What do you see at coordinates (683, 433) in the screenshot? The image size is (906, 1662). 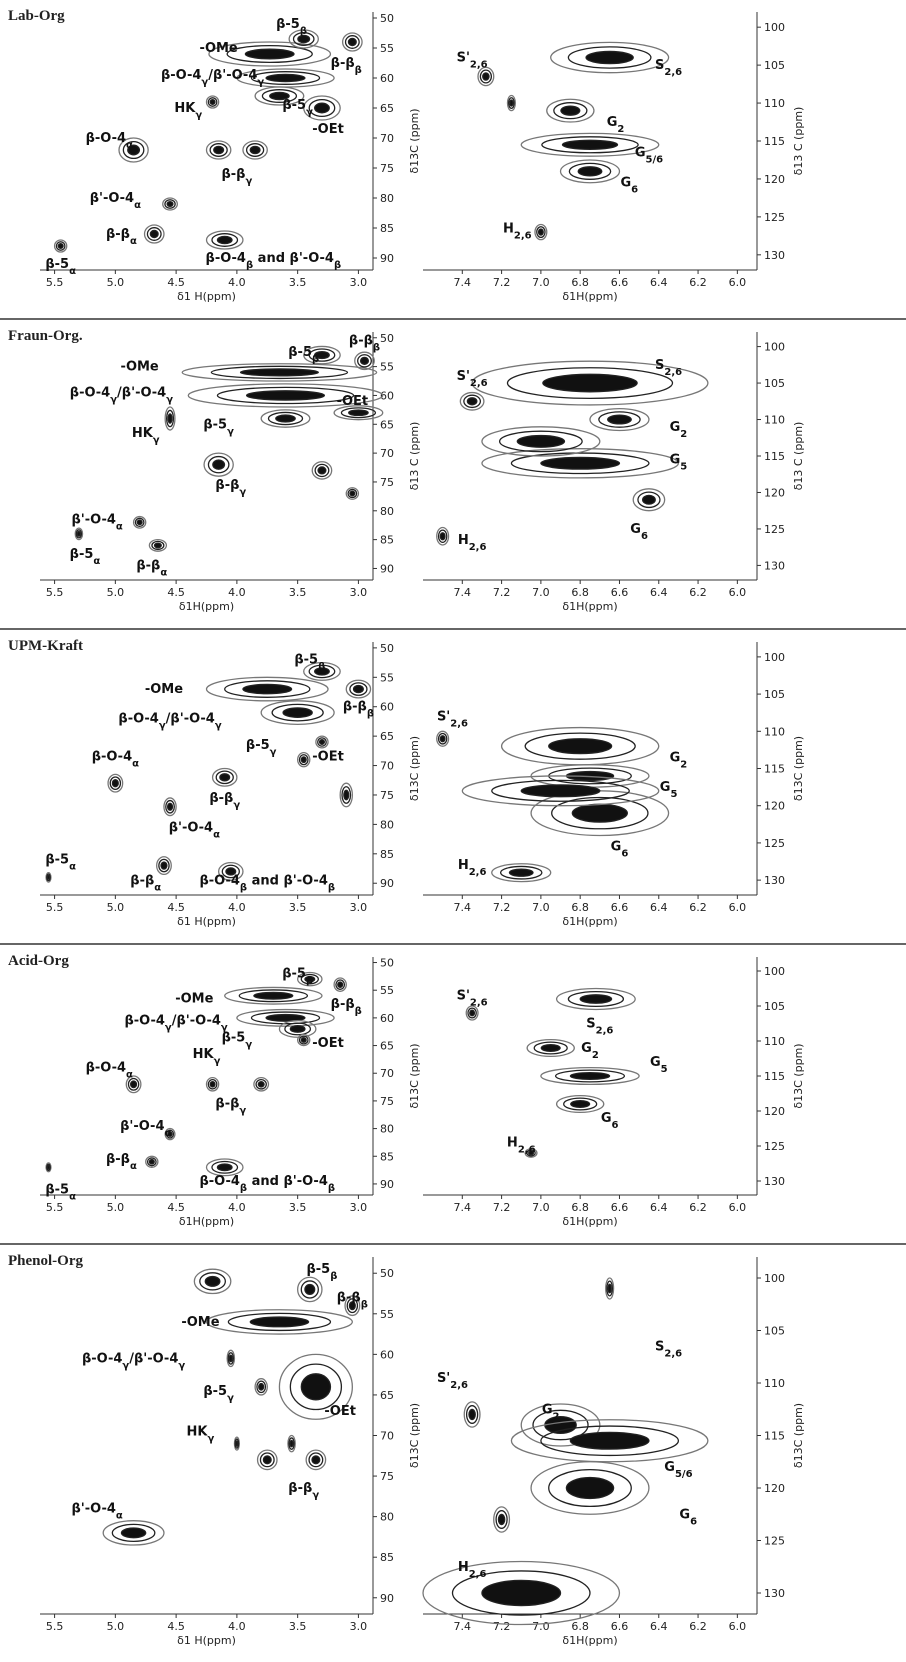 I see `label-subscript: 2` at bounding box center [683, 433].